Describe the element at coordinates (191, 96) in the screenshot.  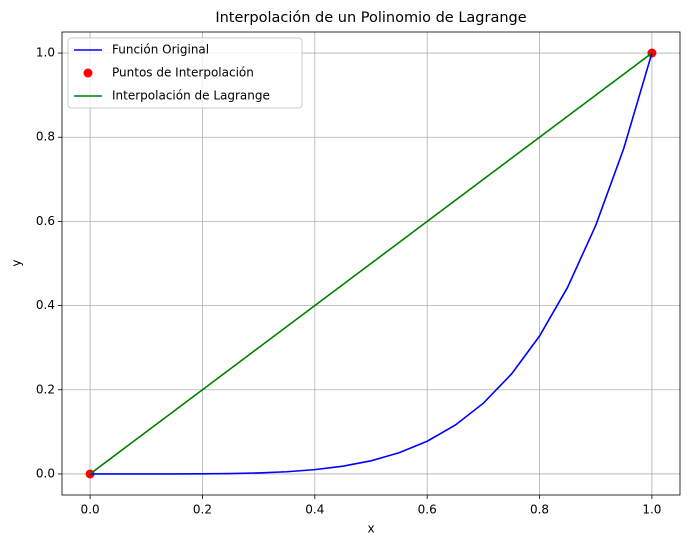
I see `legend-label: Interpolación de Lagrange` at that location.